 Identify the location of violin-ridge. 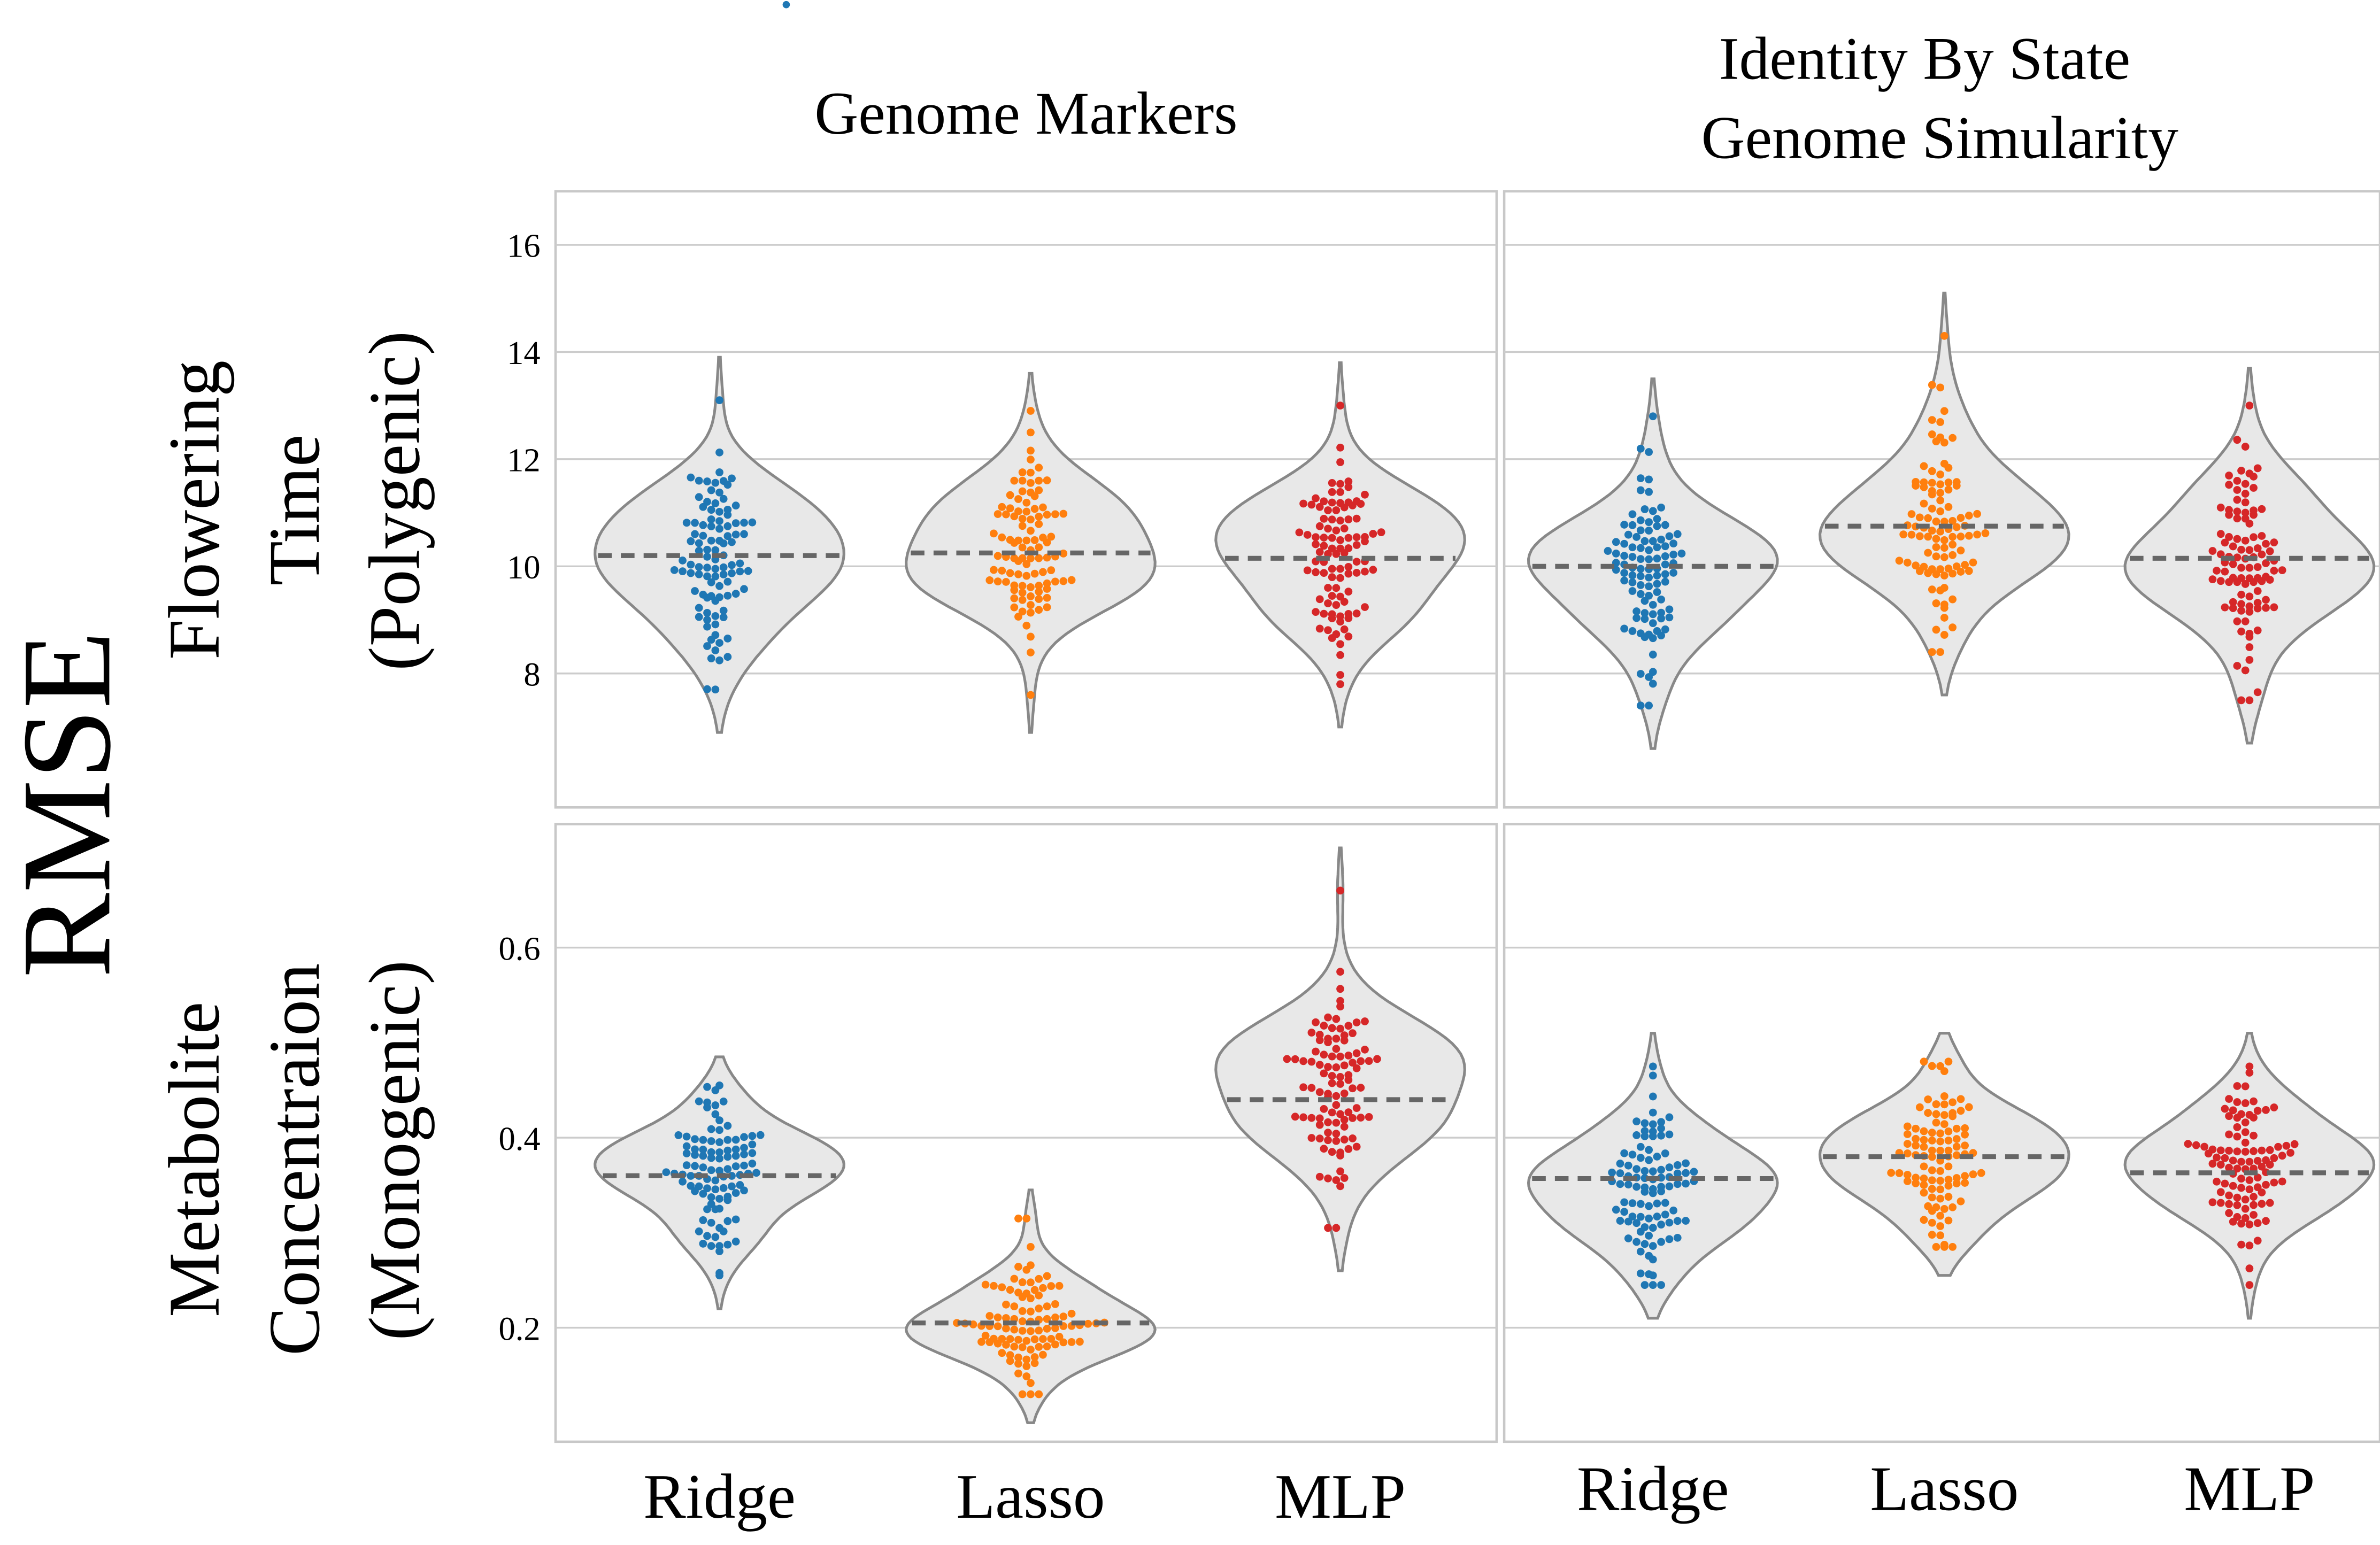
(719, 1182).